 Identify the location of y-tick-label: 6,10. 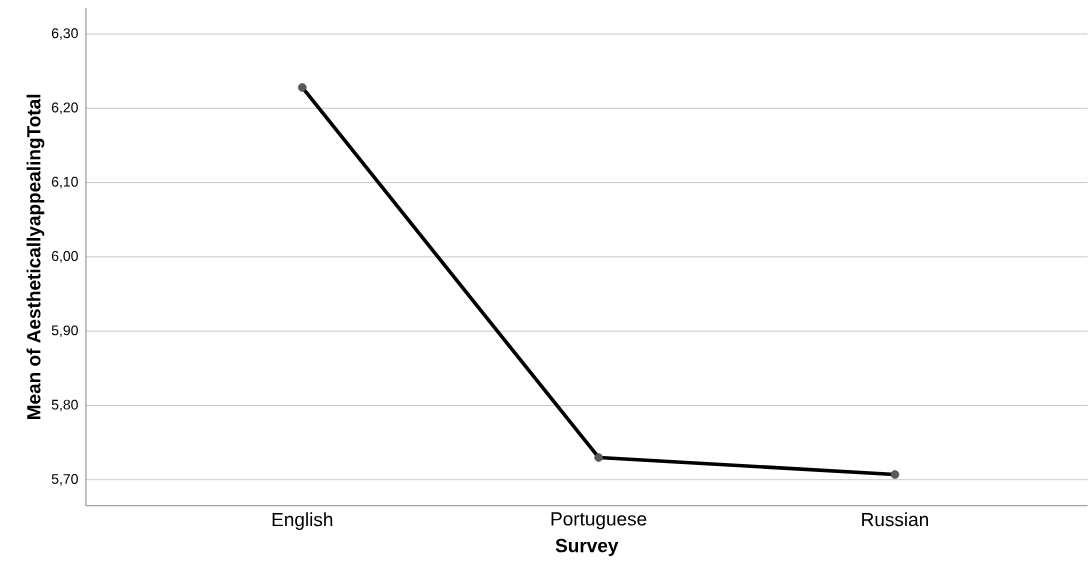
(64, 182).